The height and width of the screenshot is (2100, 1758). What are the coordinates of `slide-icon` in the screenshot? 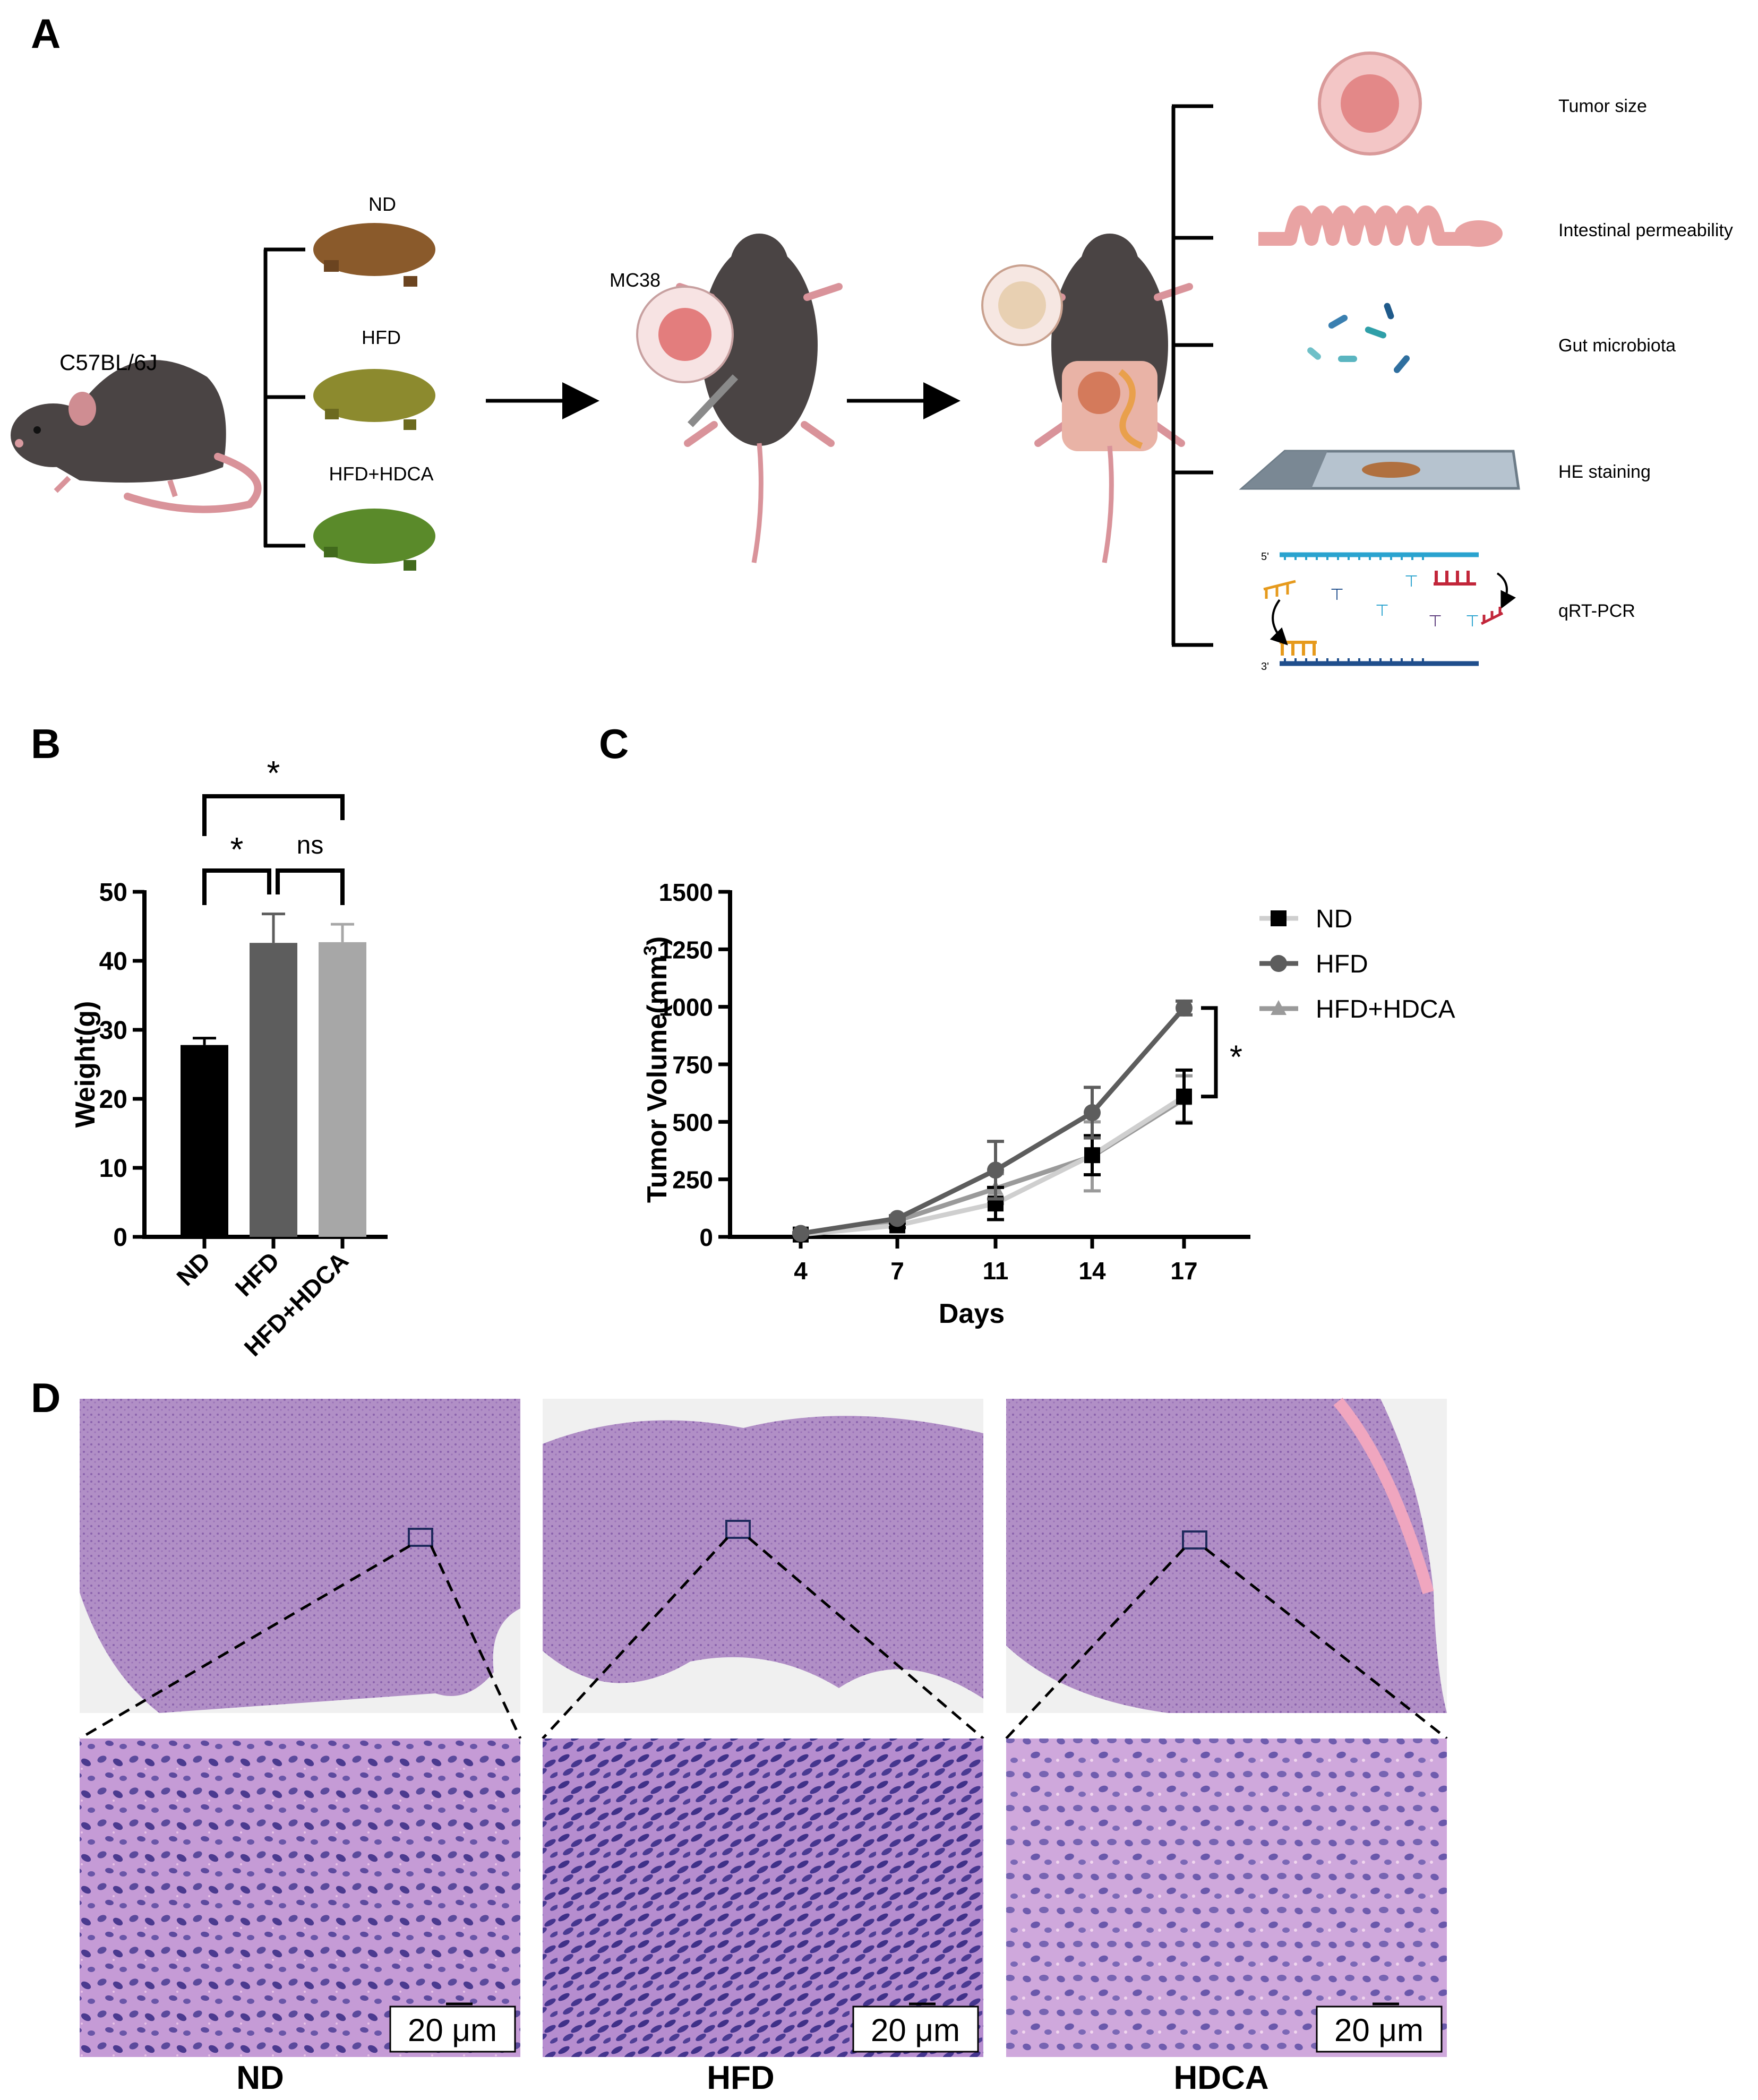 It's located at (1379, 470).